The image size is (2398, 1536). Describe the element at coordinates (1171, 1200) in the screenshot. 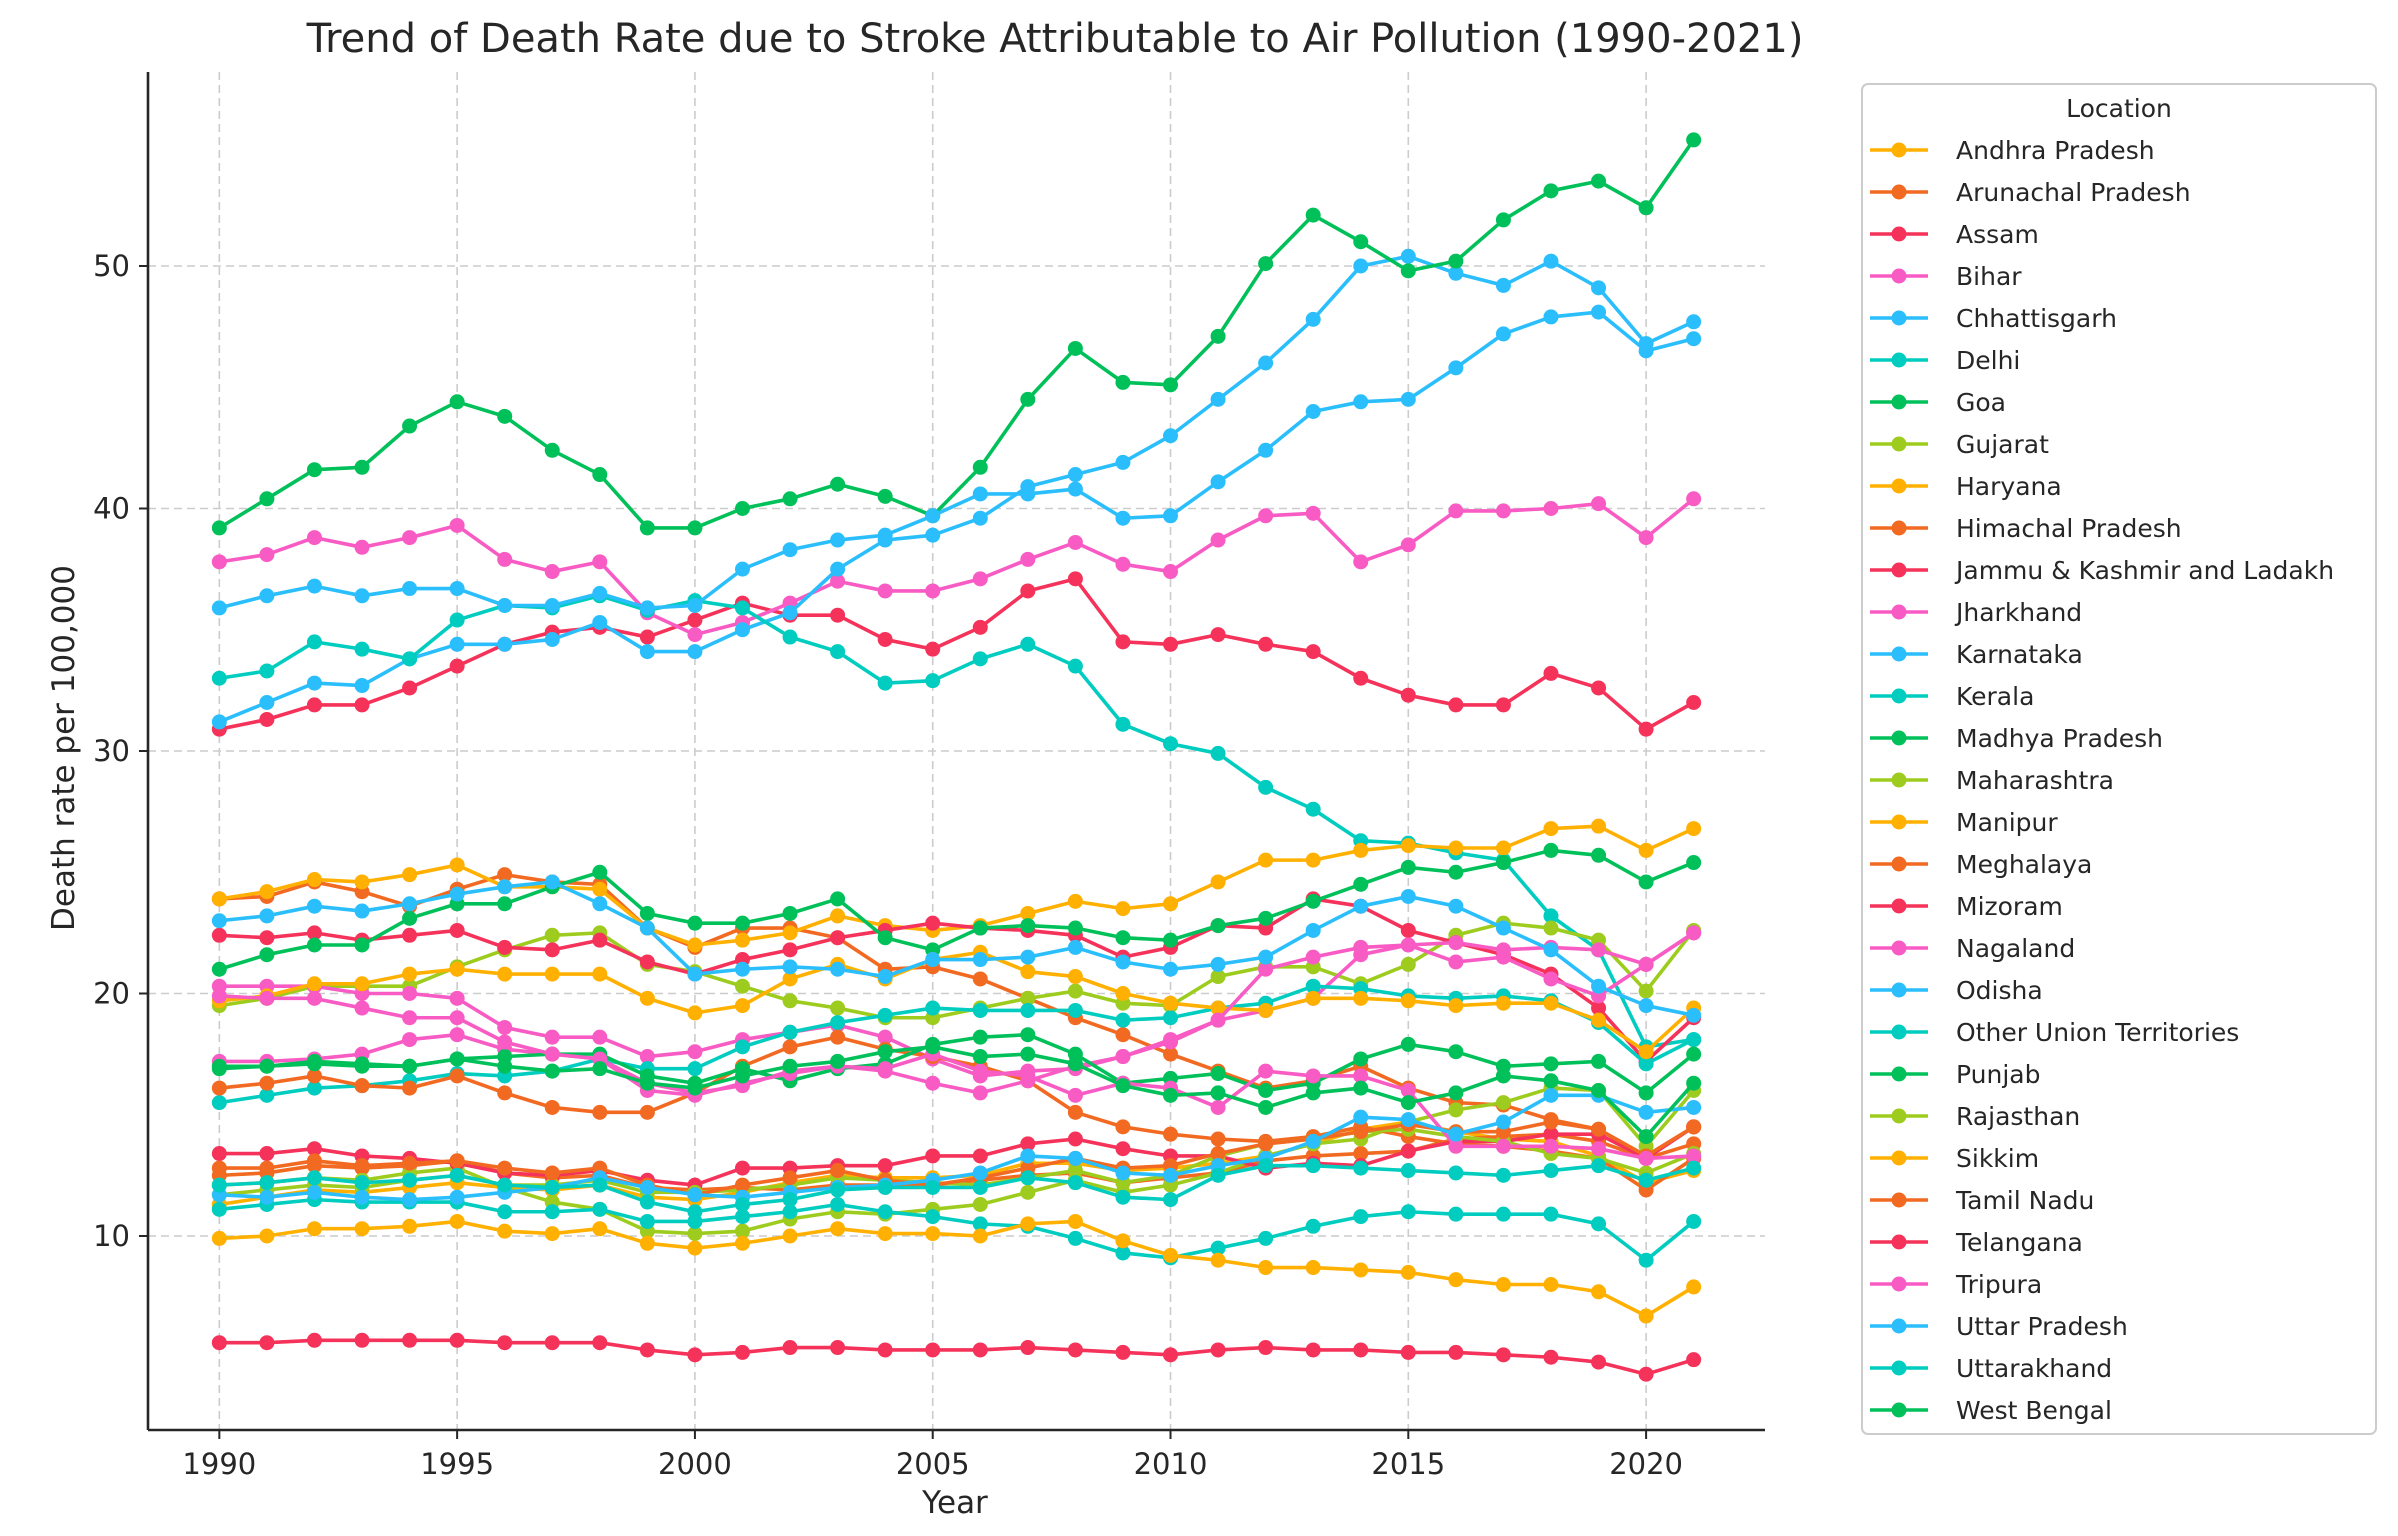

I see `data-point-uttarakhand-2010` at that location.